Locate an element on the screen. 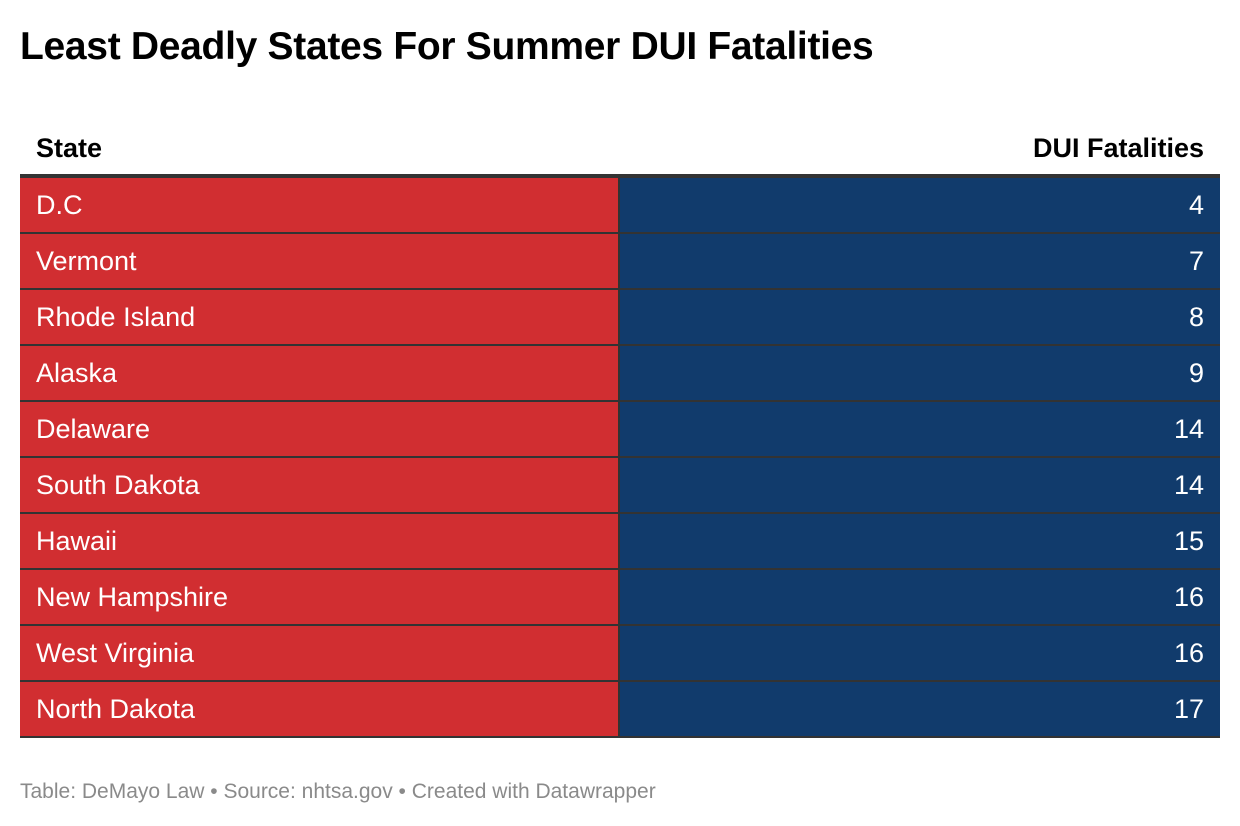  cell-dui-fatalities: 4 is located at coordinates (920, 205).